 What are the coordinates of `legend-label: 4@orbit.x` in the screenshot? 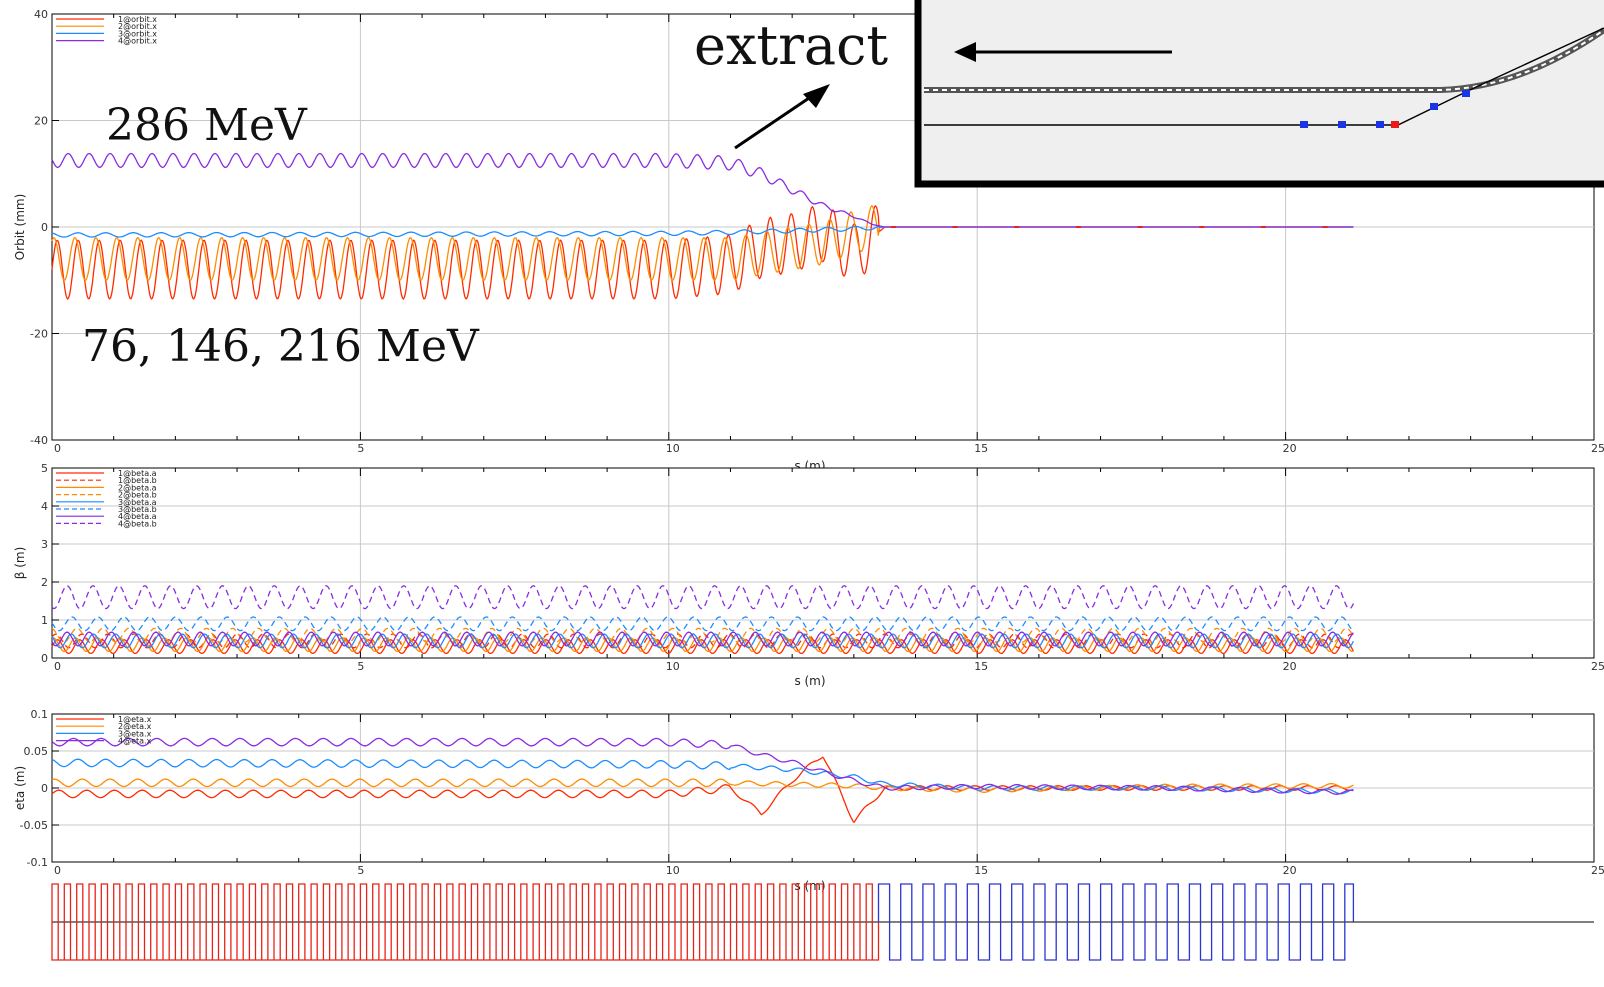 It's located at (137, 41).